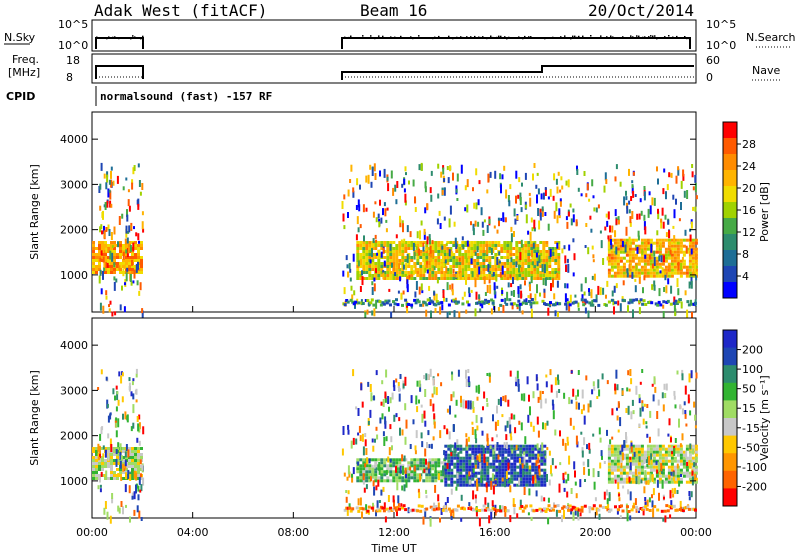 This screenshot has width=800, height=554. Describe the element at coordinates (745, 254) in the screenshot. I see `colorbar-tick-label: 8` at that location.